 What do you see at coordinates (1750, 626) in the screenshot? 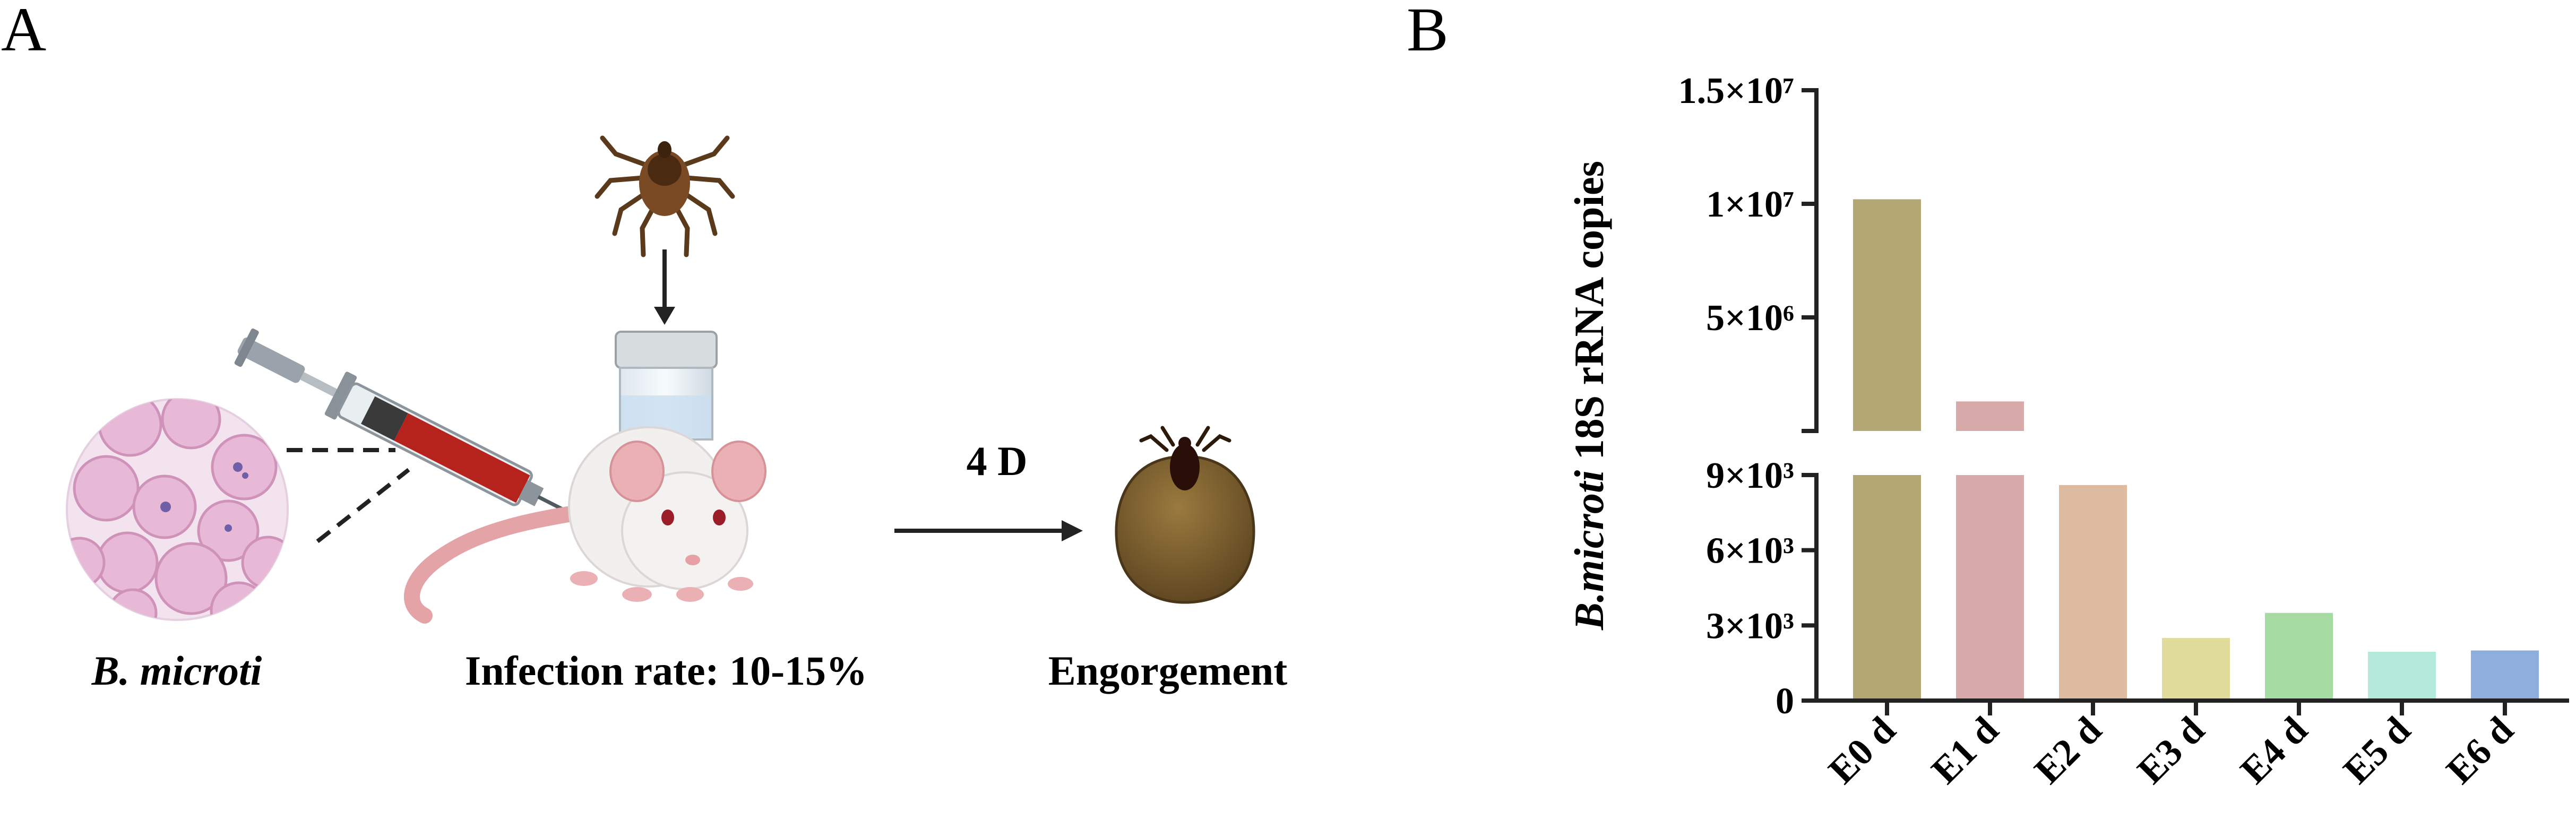
I see `y-tick-lower-1-label: 3×10³` at bounding box center [1750, 626].